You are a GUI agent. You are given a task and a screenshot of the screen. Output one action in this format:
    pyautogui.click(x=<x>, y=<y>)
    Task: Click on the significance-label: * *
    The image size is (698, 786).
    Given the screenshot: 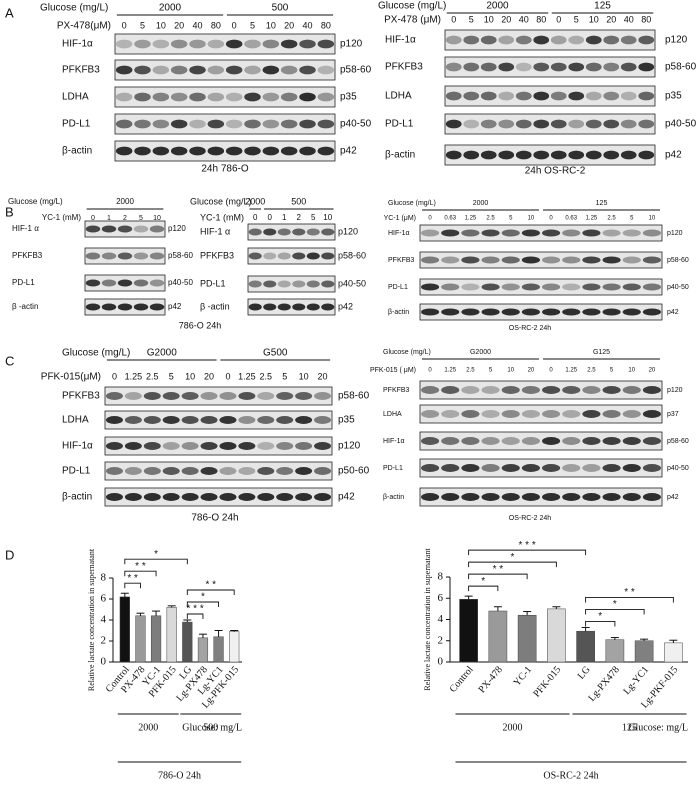 What is the action you would take?
    pyautogui.click(x=140, y=566)
    